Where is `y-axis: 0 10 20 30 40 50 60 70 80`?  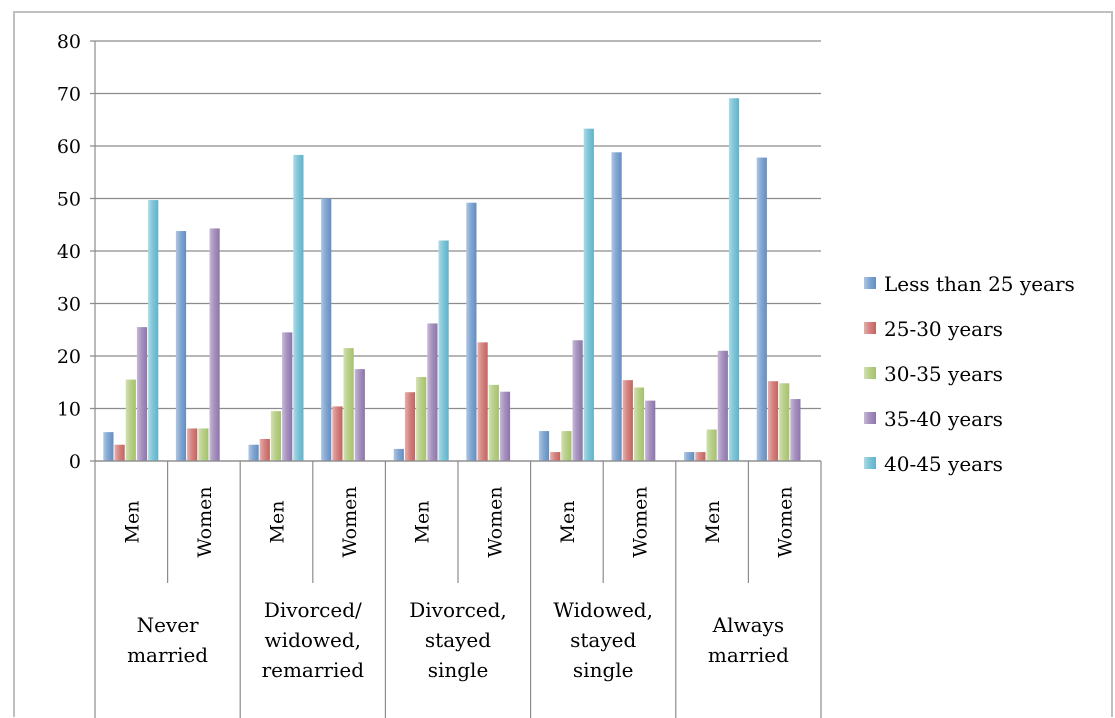 y-axis: 0 10 20 30 40 50 60 70 80 is located at coordinates (76, 252).